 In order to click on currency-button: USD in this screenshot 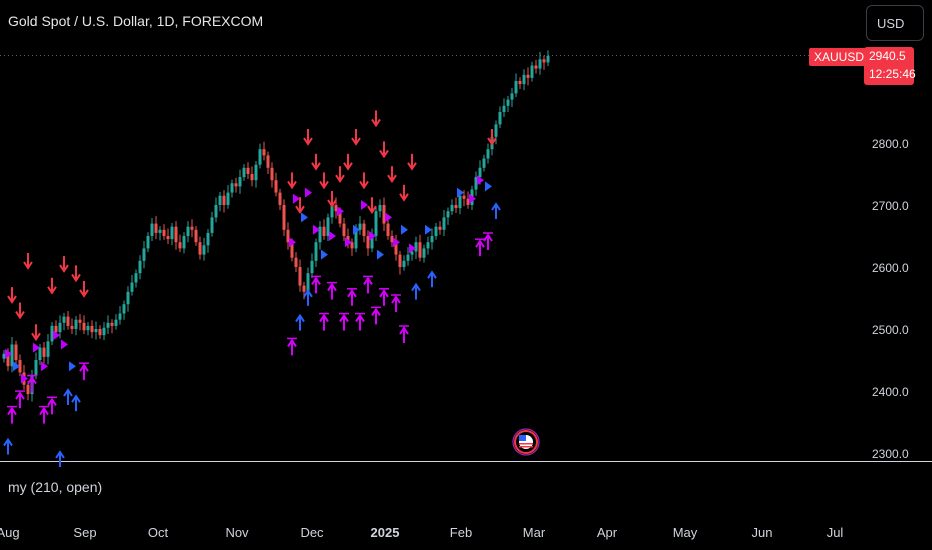, I will do `click(895, 23)`.